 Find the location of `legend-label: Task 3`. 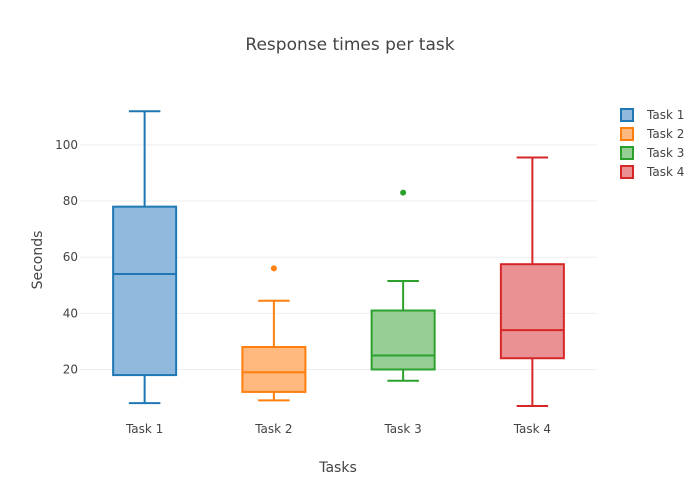

legend-label: Task 3 is located at coordinates (665, 153).